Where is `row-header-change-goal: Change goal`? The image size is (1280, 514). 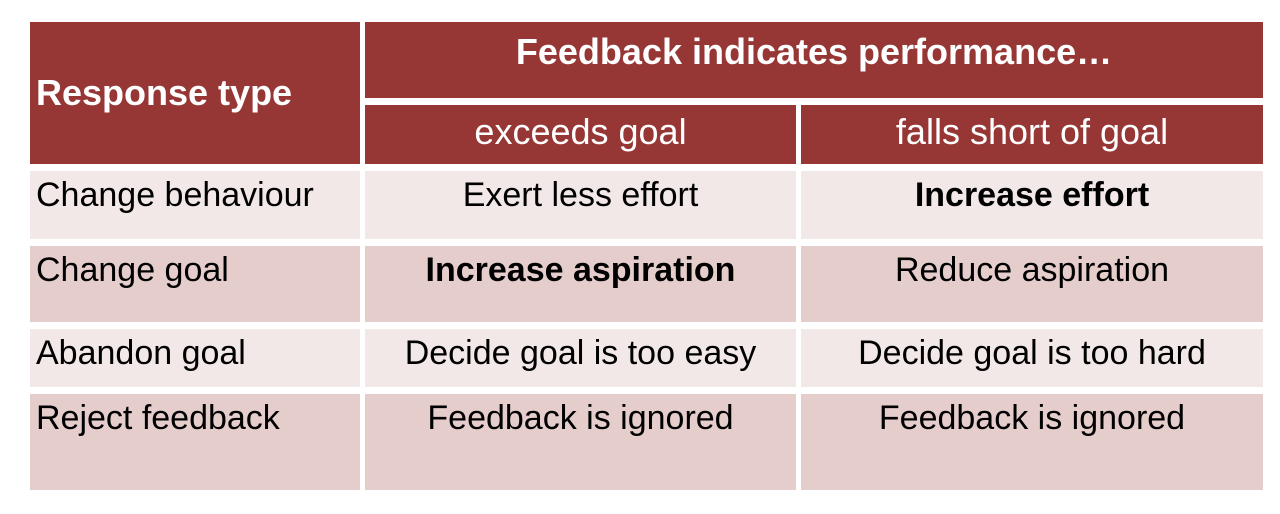 row-header-change-goal: Change goal is located at coordinates (195, 284).